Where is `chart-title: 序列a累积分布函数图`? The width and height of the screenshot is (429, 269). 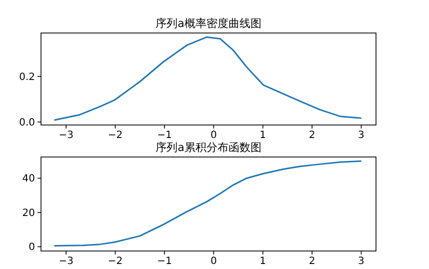
chart-title: 序列a累积分布函数图 is located at coordinates (209, 147).